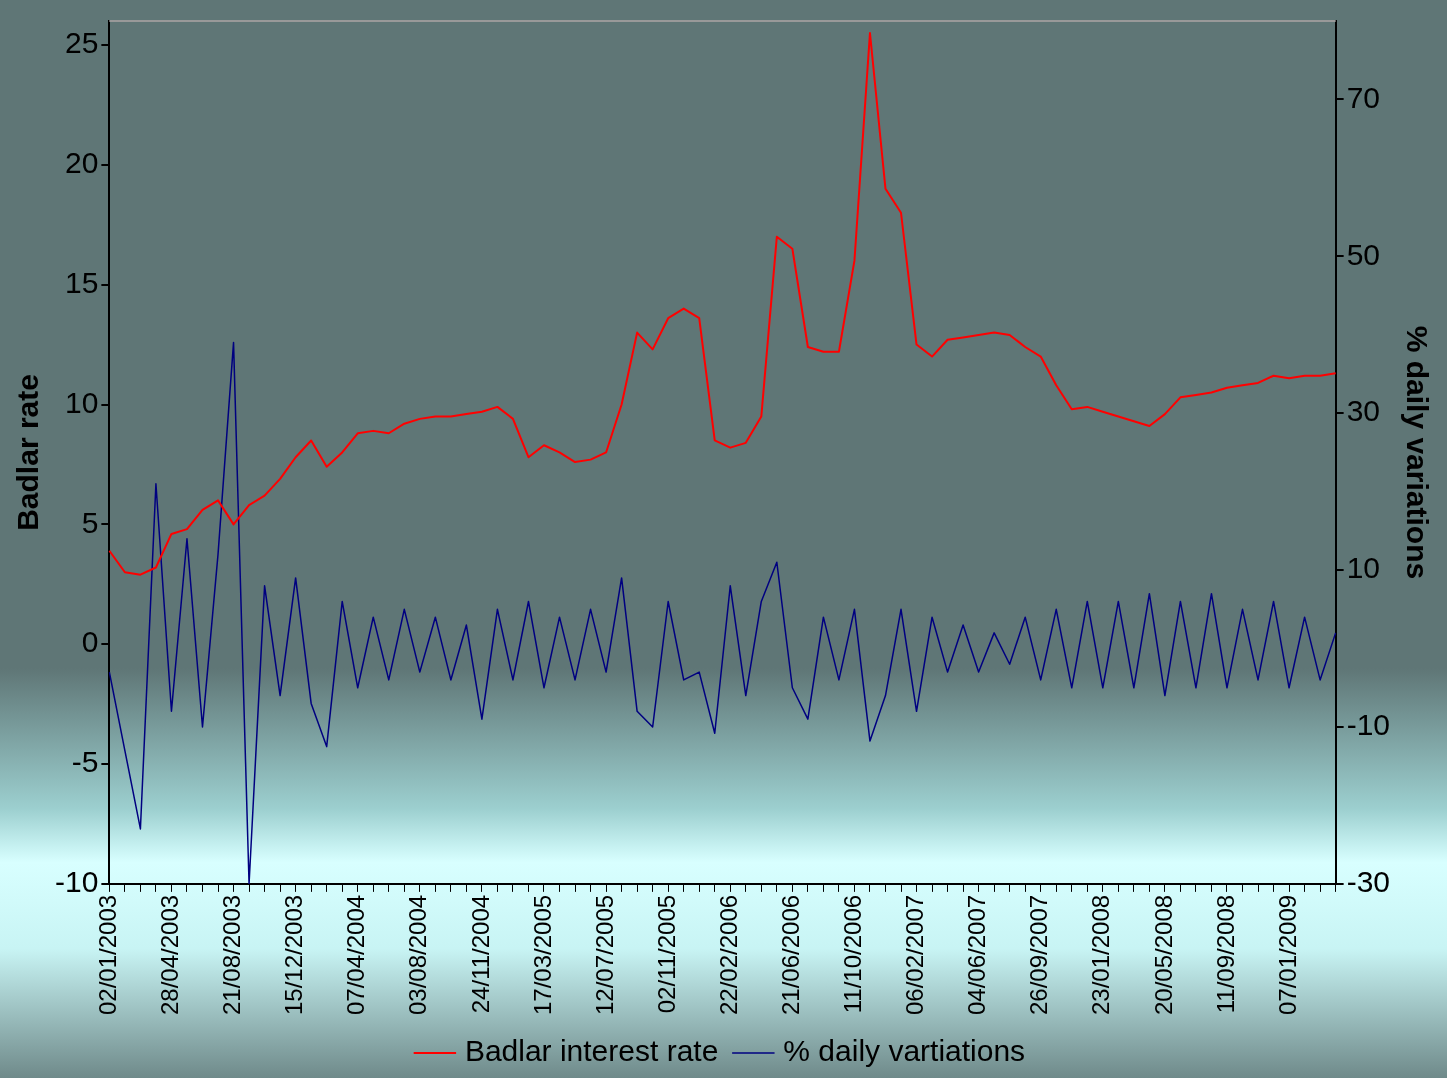 This screenshot has height=1078, width=1447. I want to click on x-tick-label: 20/05/2008, so click(1163, 955).